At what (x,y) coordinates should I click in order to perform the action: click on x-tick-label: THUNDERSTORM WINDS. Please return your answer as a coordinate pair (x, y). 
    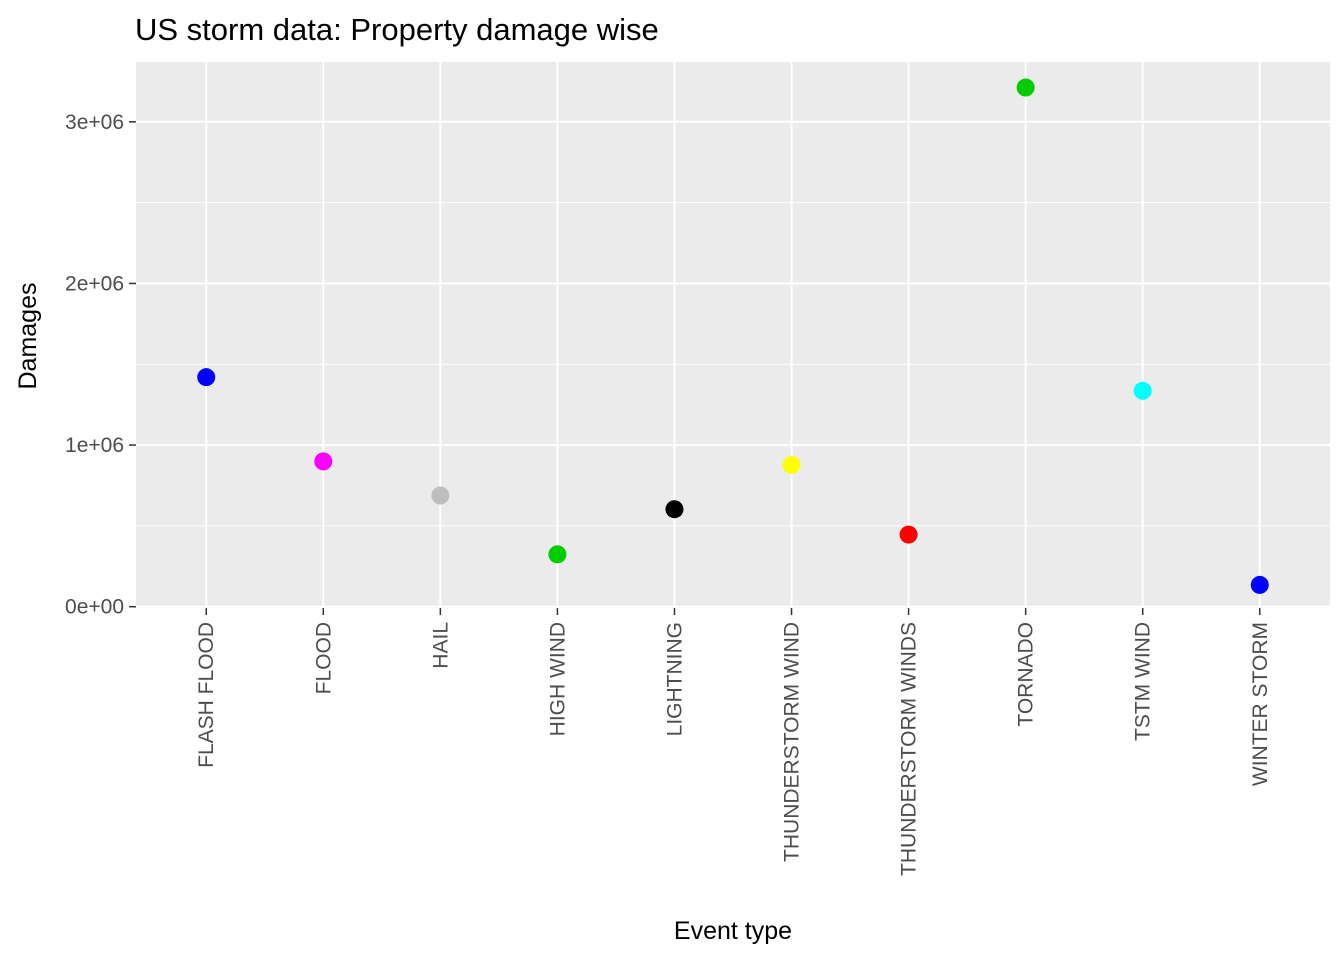
    Looking at the image, I should click on (909, 749).